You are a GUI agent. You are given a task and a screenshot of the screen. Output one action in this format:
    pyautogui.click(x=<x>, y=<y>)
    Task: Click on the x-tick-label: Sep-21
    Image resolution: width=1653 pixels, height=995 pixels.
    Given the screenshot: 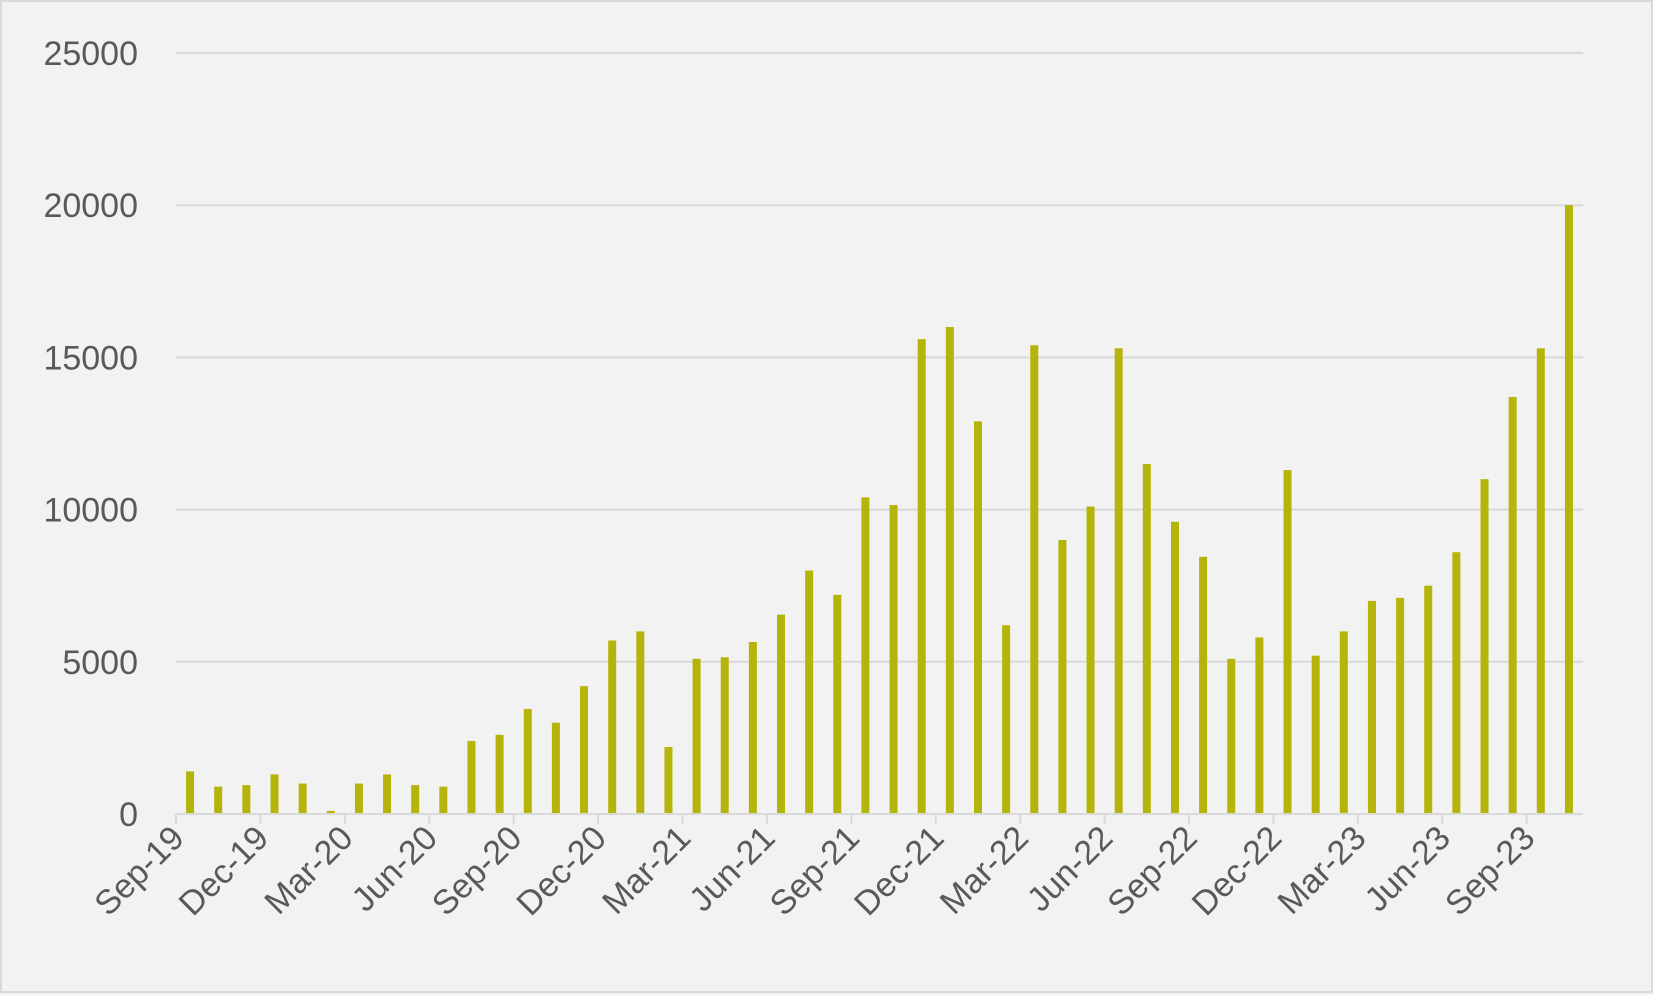 What is the action you would take?
    pyautogui.click(x=815, y=871)
    